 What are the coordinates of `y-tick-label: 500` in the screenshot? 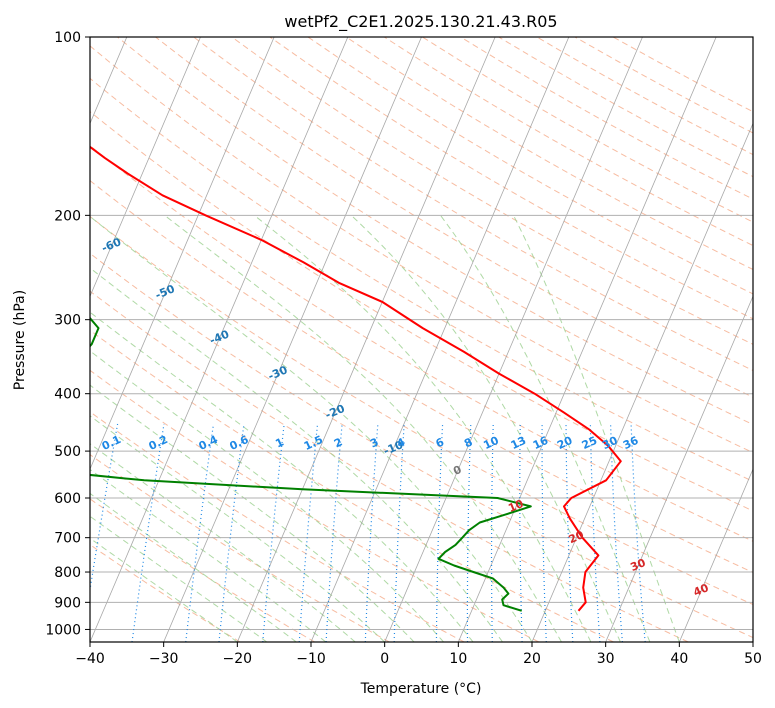 It's located at (67, 452).